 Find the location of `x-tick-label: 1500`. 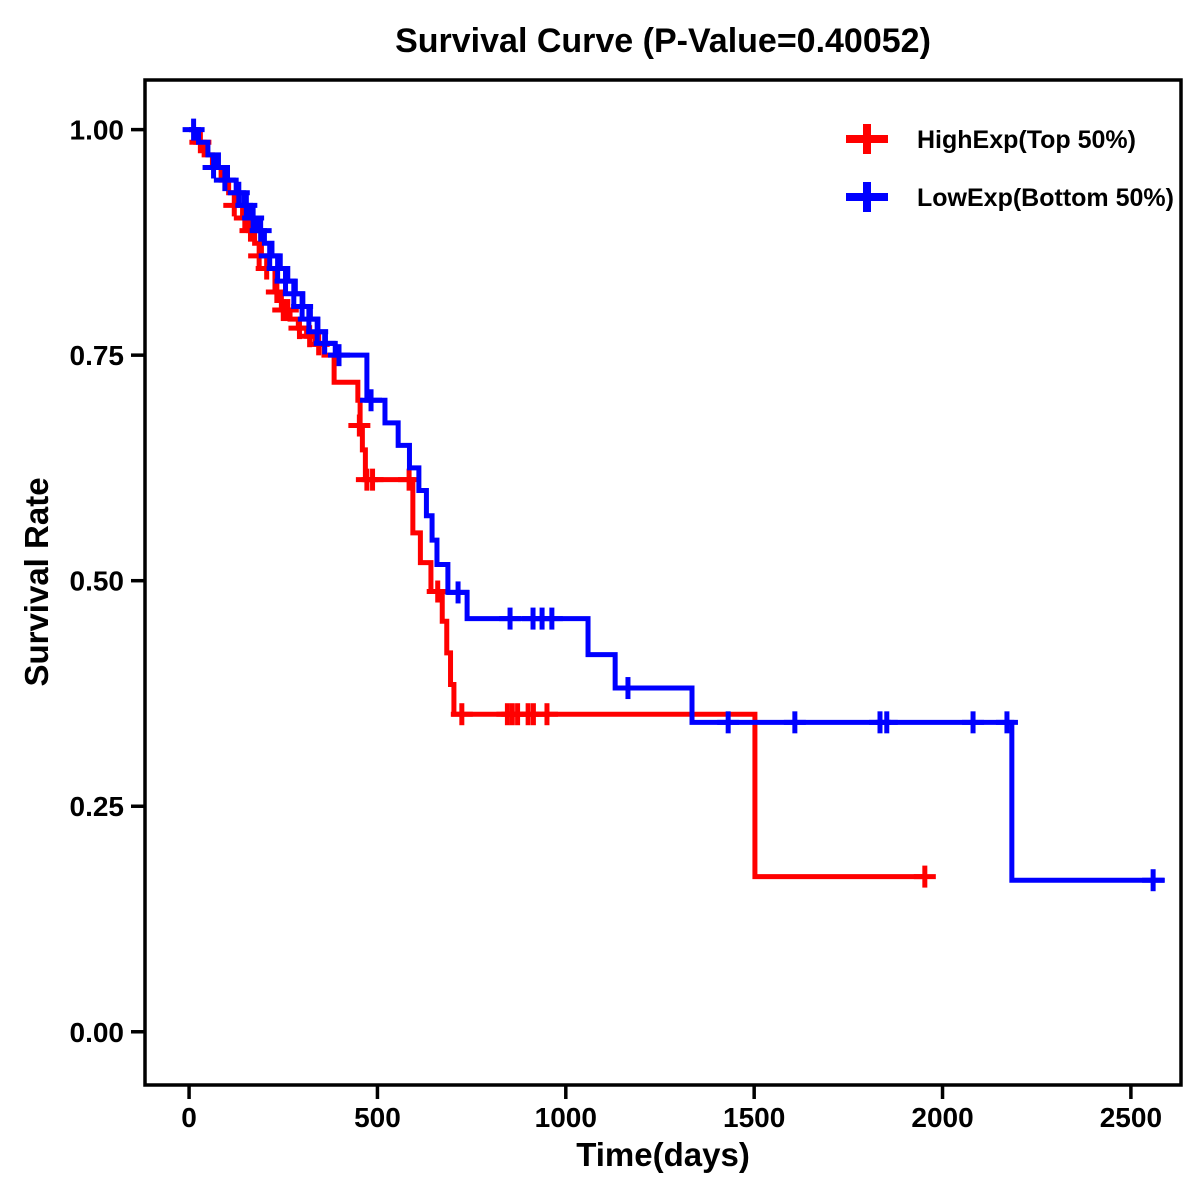

x-tick-label: 1500 is located at coordinates (754, 1117).